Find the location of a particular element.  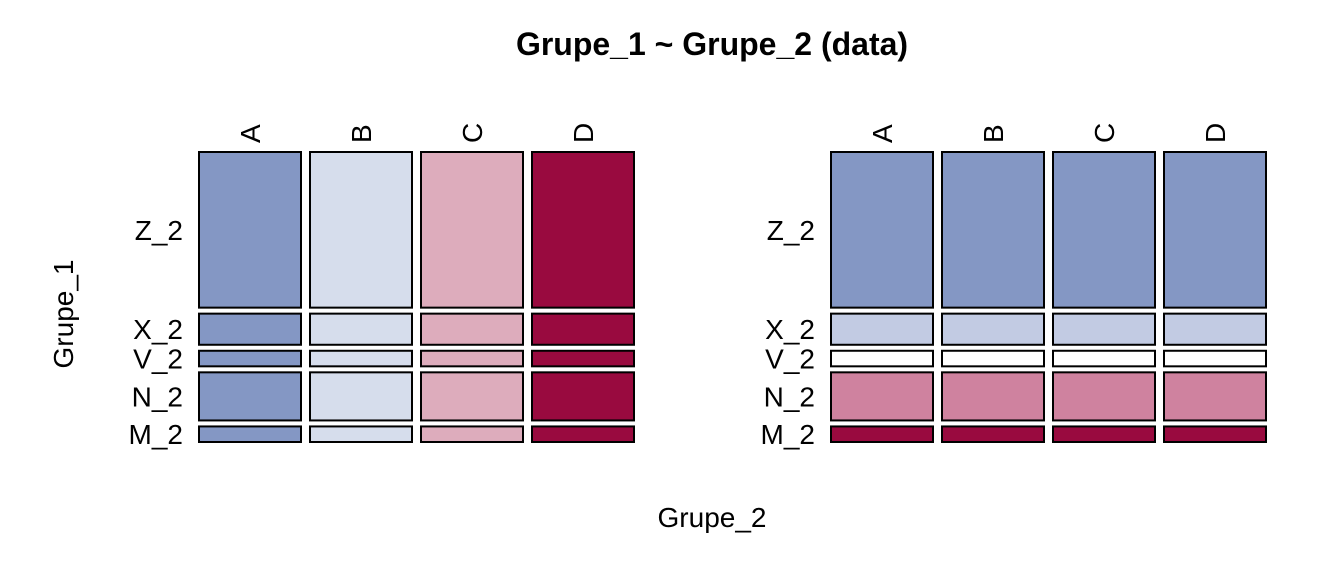

chart-title: Grupe_1 ~ Grupe_2 (data) is located at coordinates (712, 44).